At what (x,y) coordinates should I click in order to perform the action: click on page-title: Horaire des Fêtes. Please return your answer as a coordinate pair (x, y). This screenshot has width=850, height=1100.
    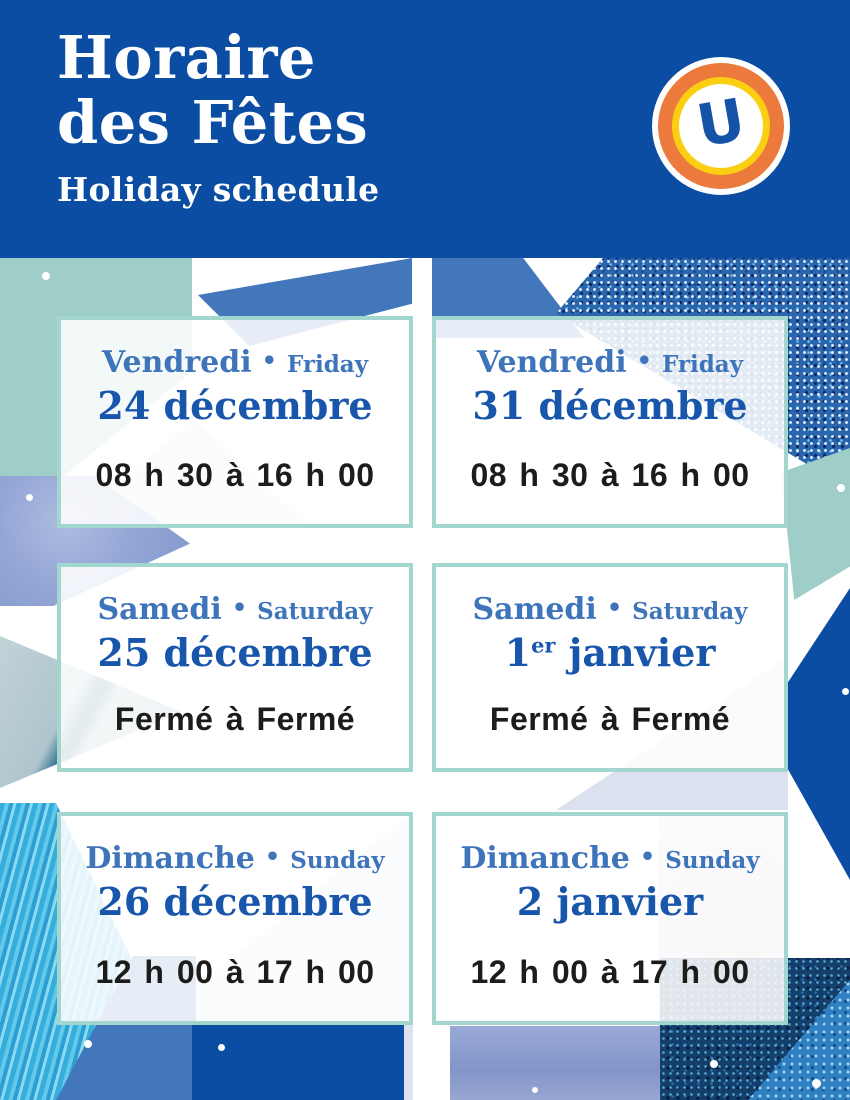
    Looking at the image, I should click on (218, 90).